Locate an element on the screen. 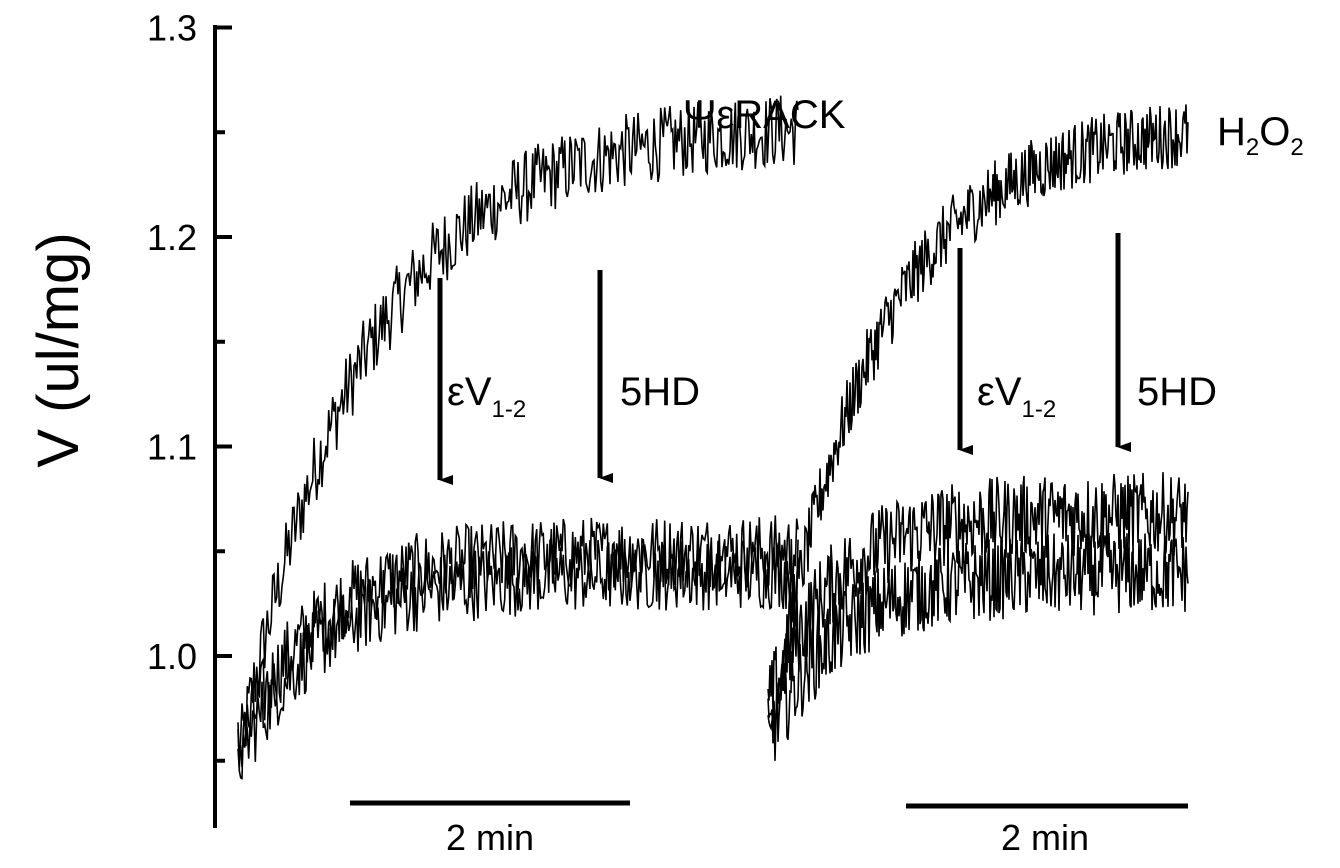 The image size is (1340, 868). ev-main-1: εV is located at coordinates (469, 392).